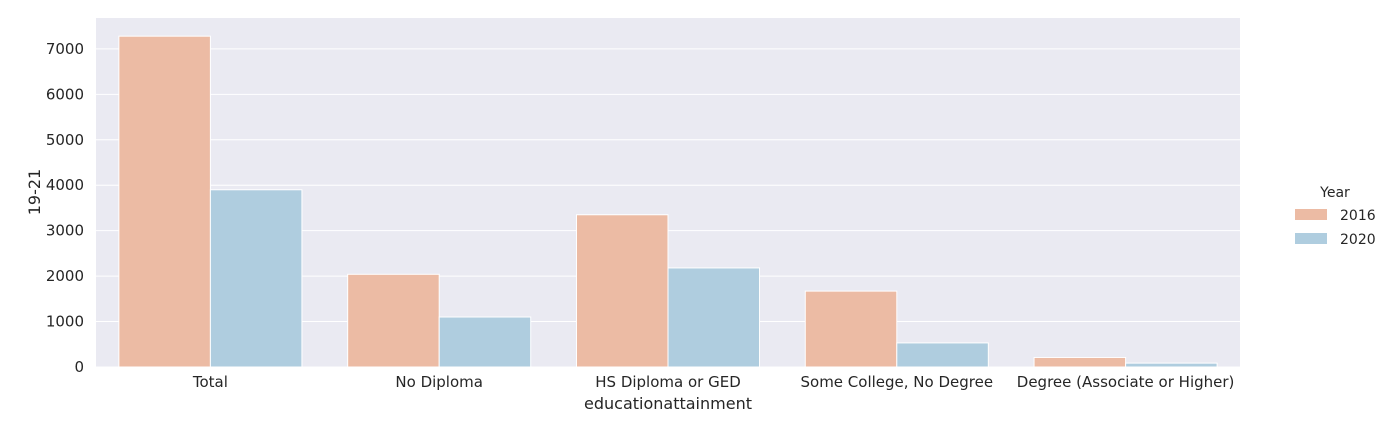 This screenshot has height=432, width=1391. I want to click on x-tick-label: Degree (Associate or Higher), so click(1126, 382).